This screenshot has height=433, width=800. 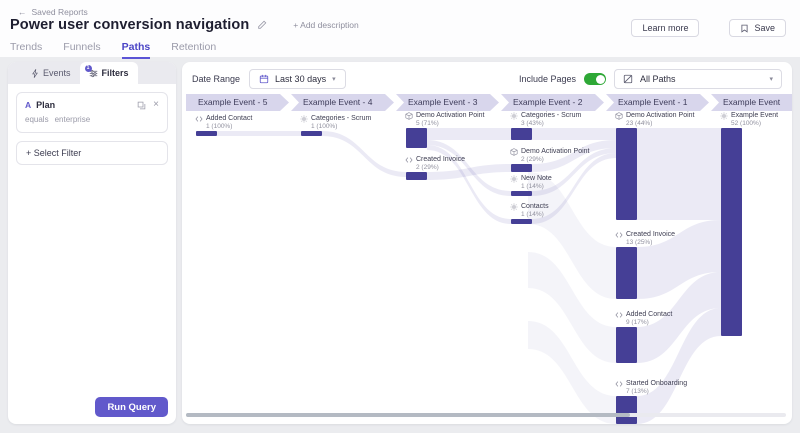 What do you see at coordinates (751, 102) in the screenshot?
I see `path-column-header: Example Event` at bounding box center [751, 102].